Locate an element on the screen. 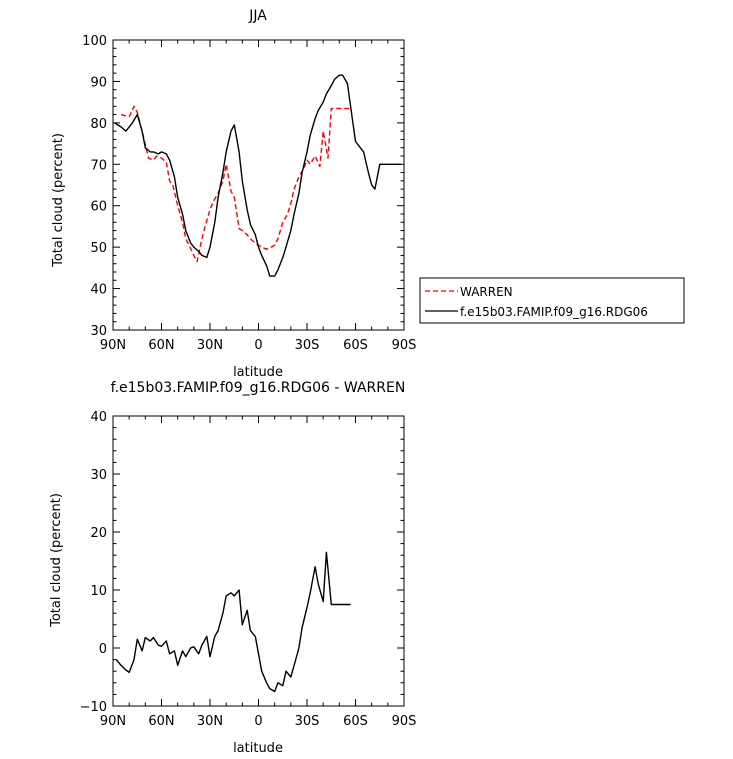 The height and width of the screenshot is (759, 733). top-y-axis-label: Total cloud (percent) is located at coordinates (58, 200).